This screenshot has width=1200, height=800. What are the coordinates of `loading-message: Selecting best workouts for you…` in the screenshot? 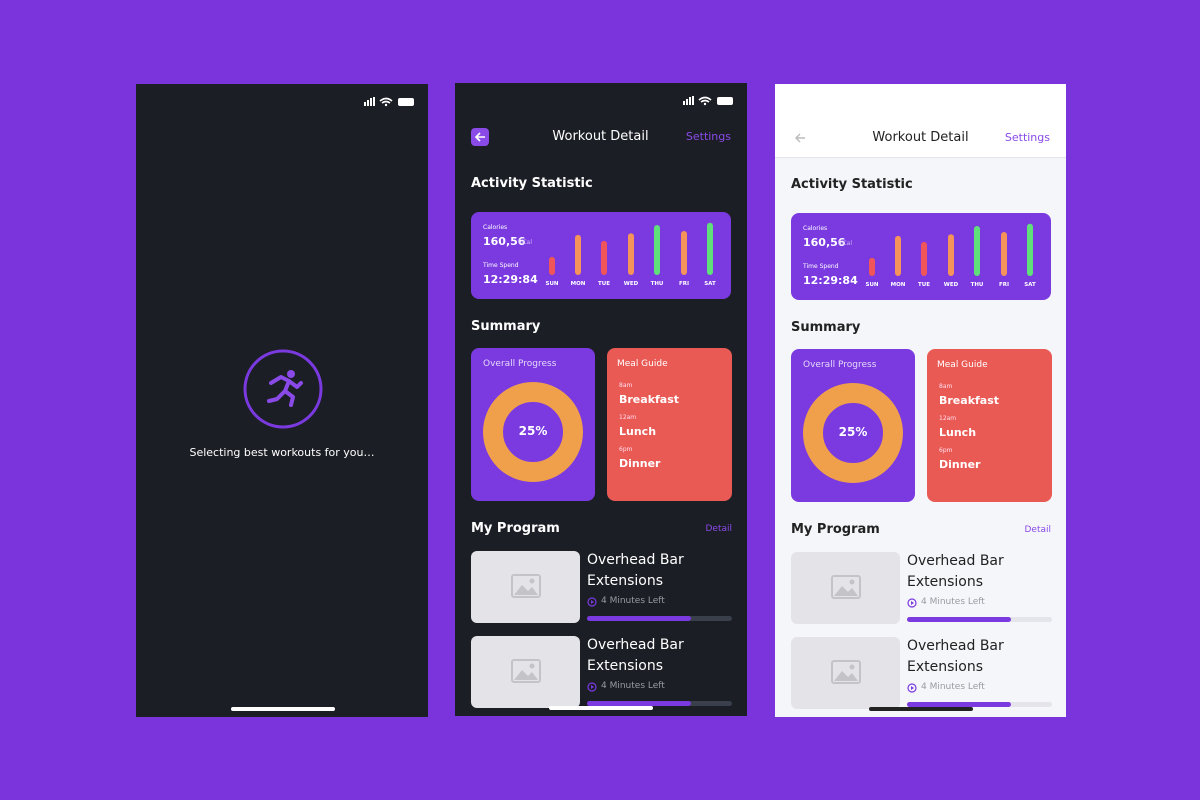 It's located at (282, 452).